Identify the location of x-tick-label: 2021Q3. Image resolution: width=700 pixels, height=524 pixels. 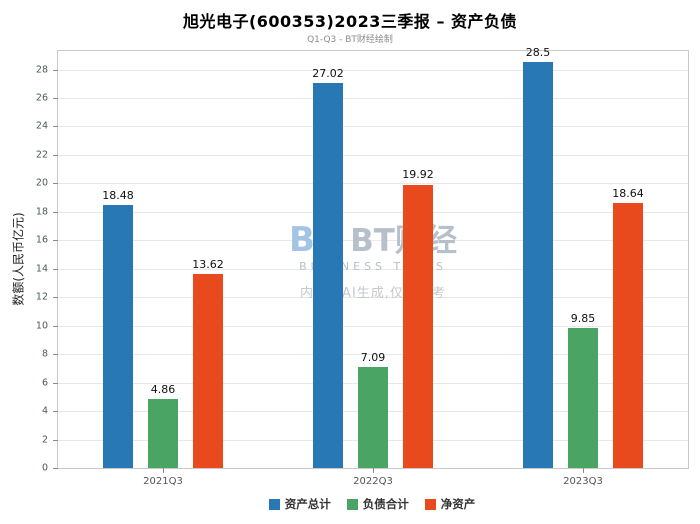
(163, 481).